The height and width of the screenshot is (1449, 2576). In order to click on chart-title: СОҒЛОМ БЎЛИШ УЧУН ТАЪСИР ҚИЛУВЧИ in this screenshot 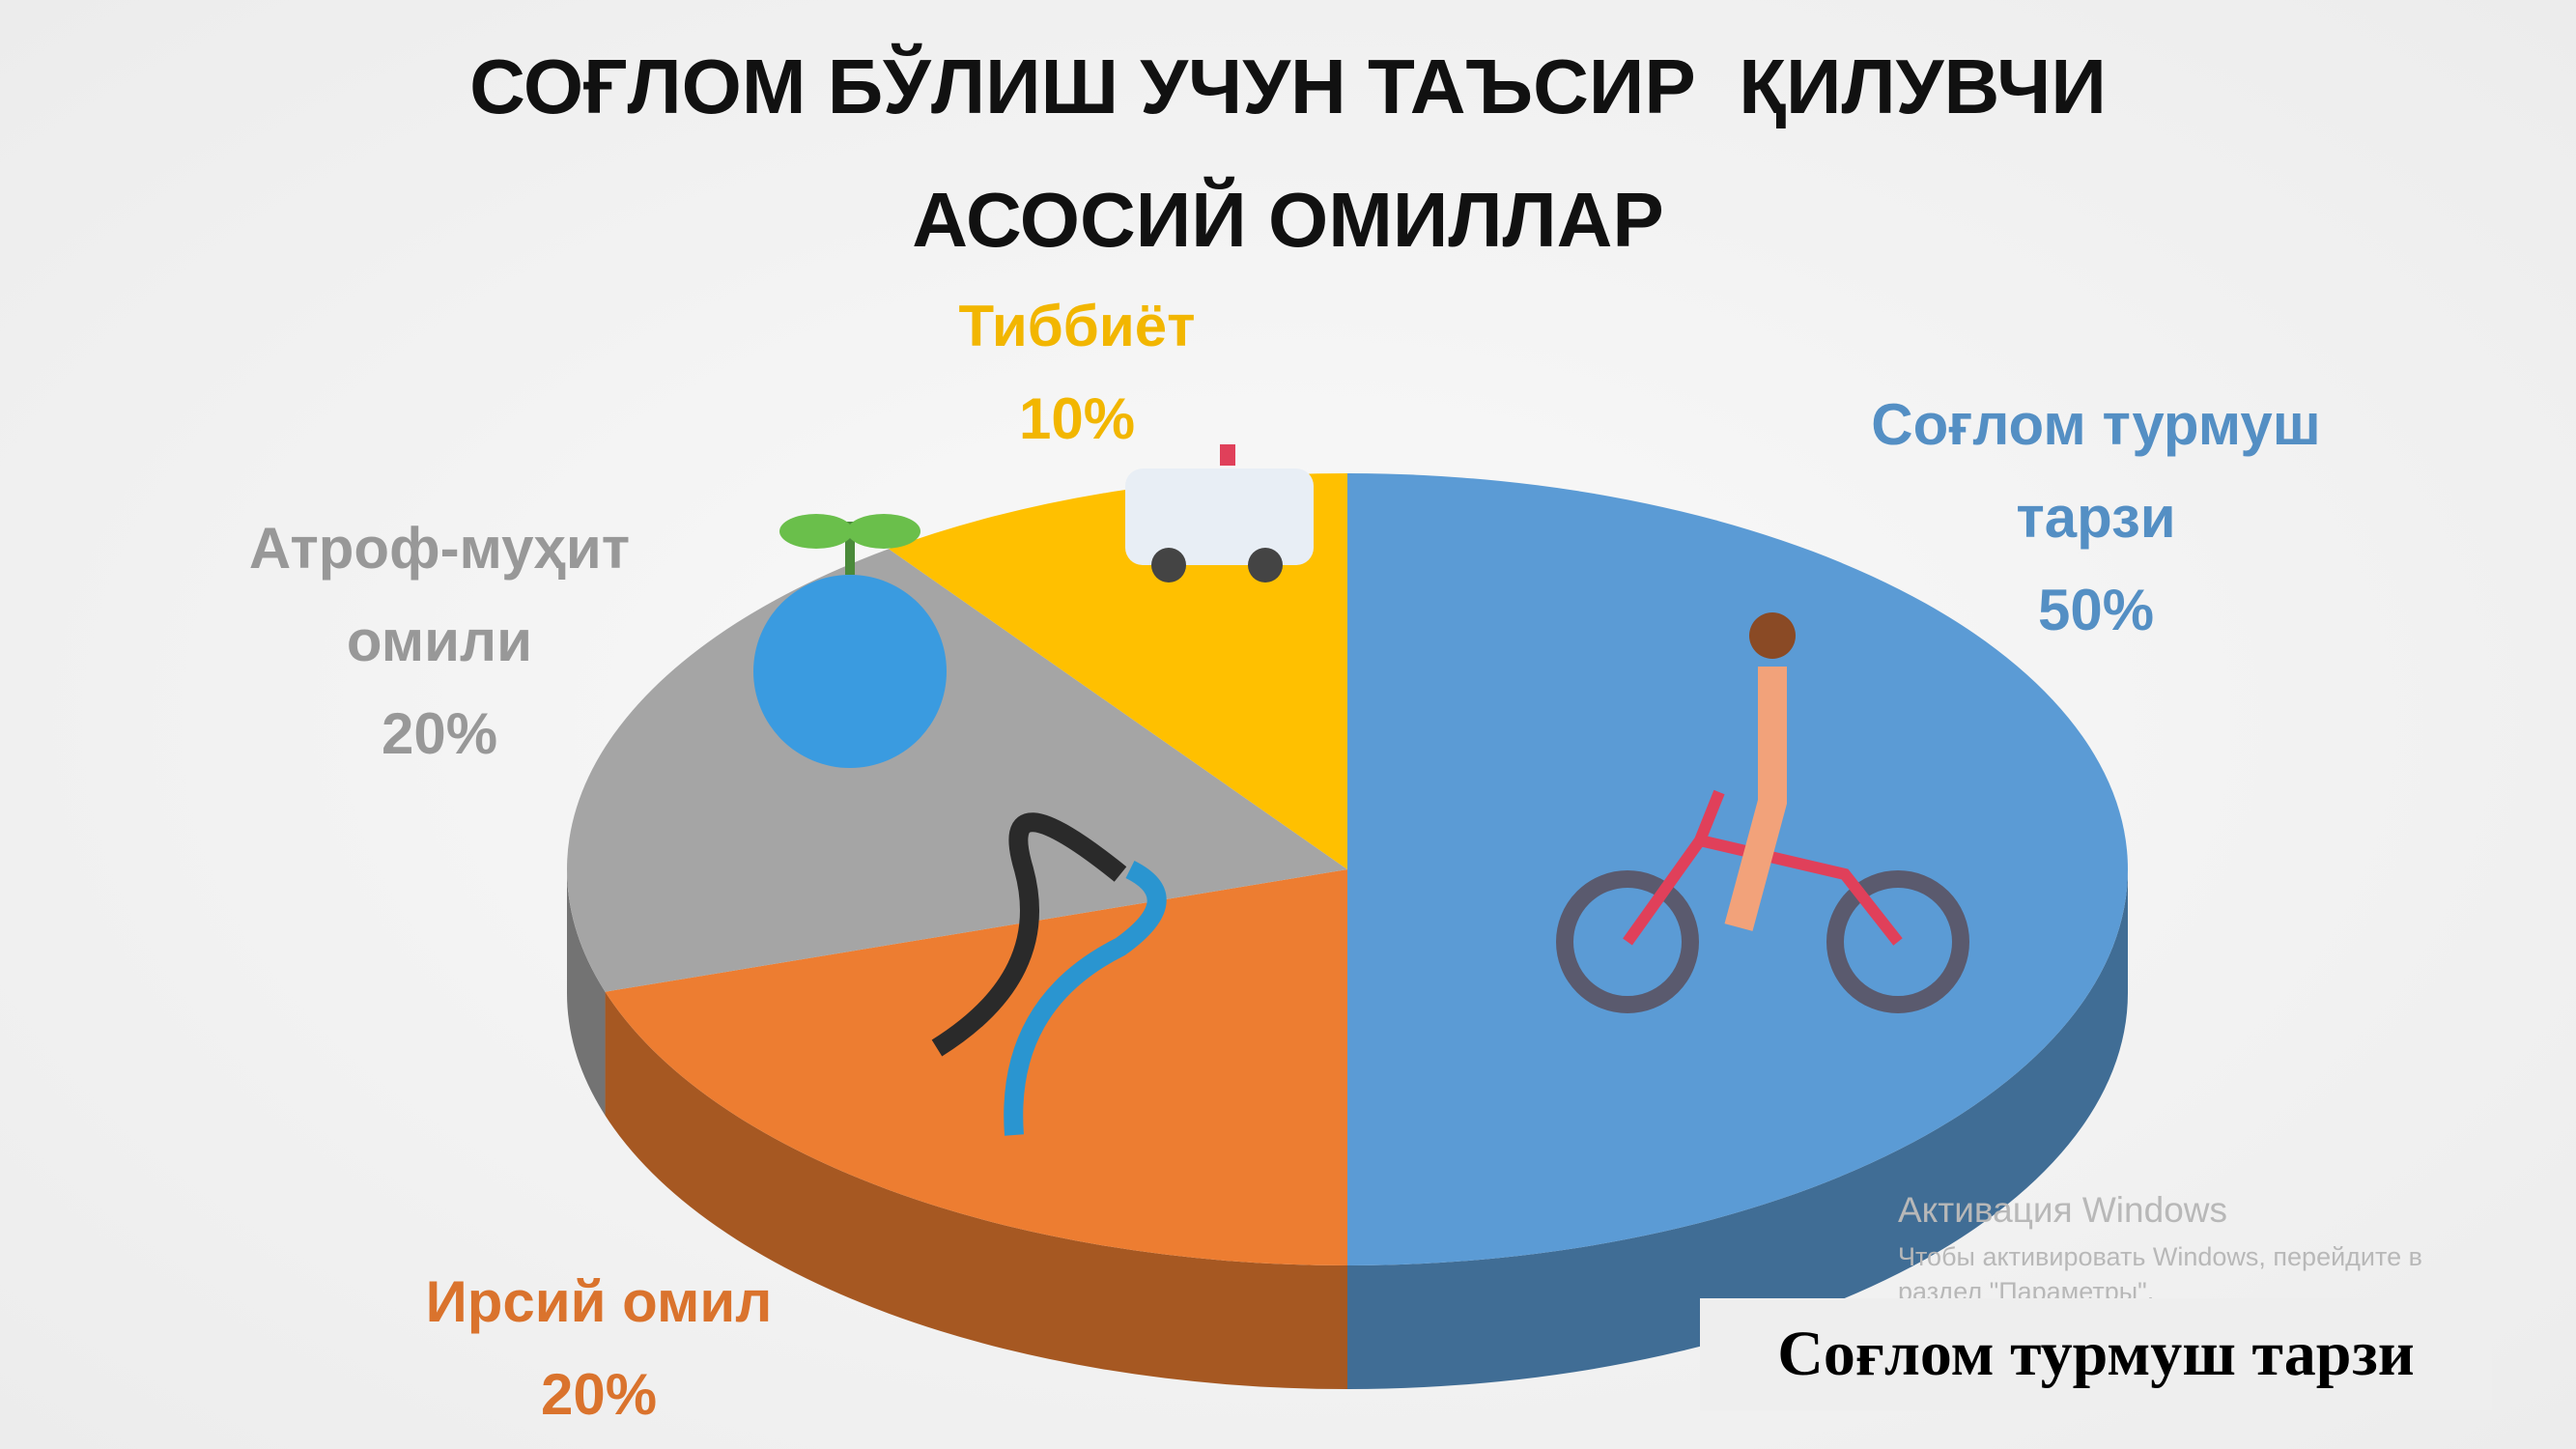, I will do `click(1288, 86)`.